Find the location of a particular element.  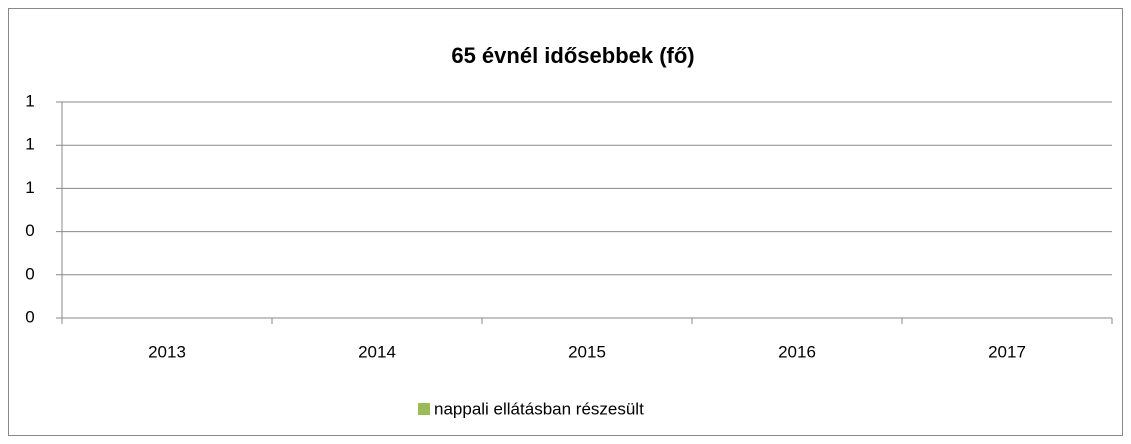

x-tick-label: 2014 is located at coordinates (377, 351).